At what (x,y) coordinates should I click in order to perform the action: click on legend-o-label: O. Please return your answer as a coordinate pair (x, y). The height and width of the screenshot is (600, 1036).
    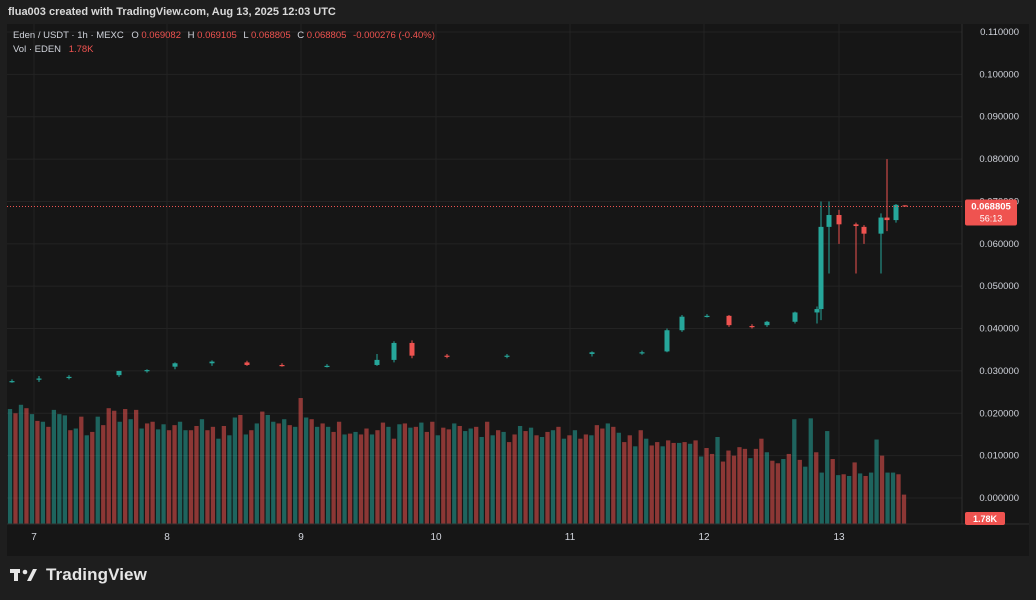
    Looking at the image, I should click on (134, 35).